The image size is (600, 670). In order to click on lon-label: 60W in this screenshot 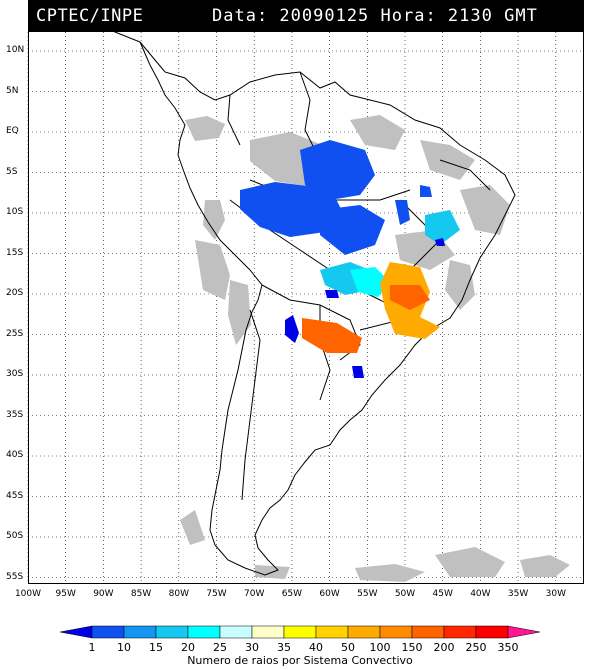, I will do `click(329, 594)`.